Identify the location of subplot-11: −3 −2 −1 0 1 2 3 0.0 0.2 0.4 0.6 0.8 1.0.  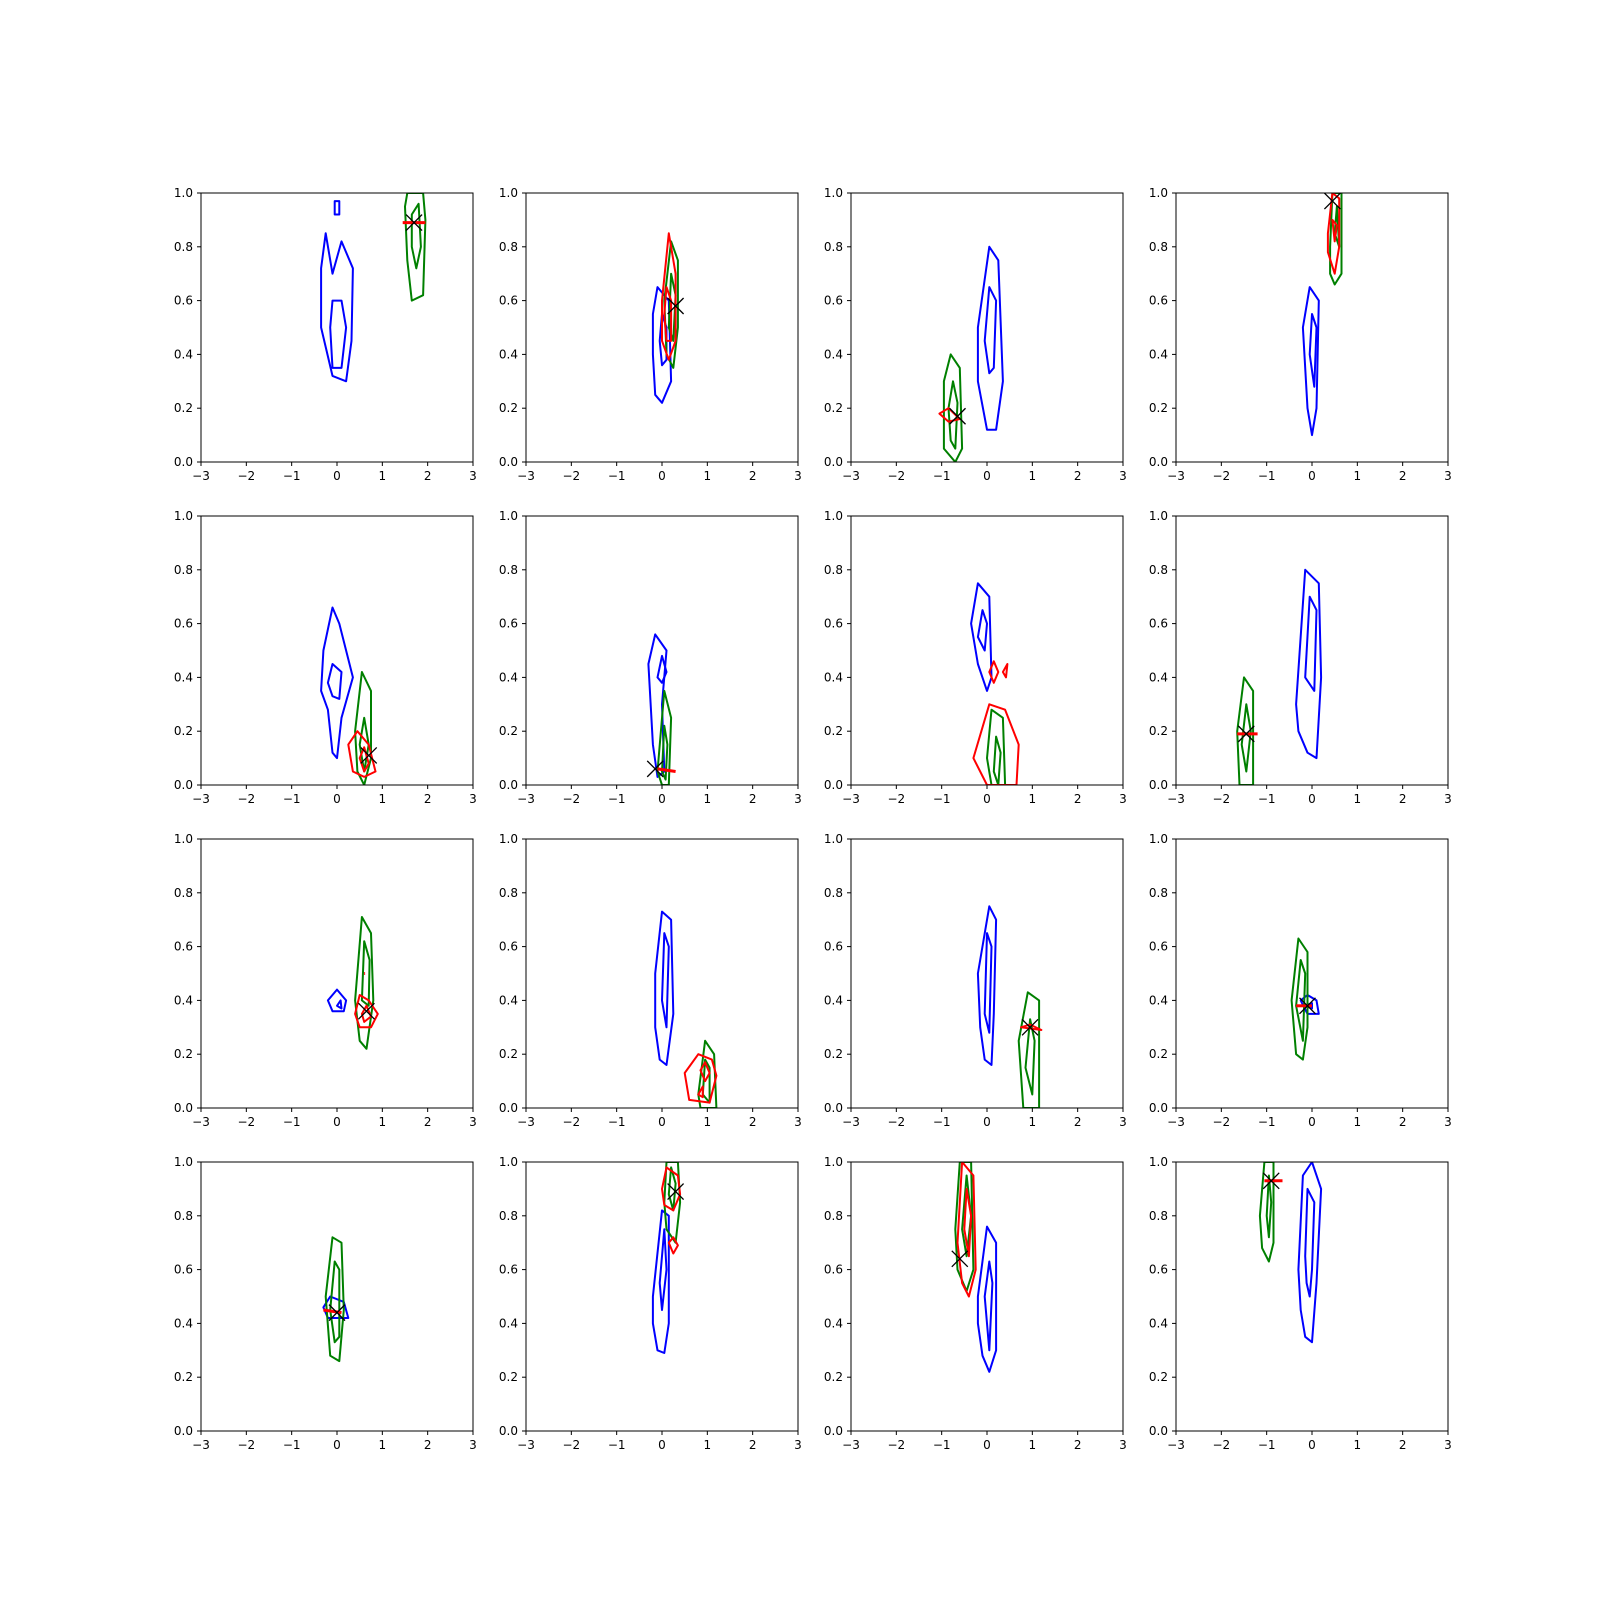
(975, 980).